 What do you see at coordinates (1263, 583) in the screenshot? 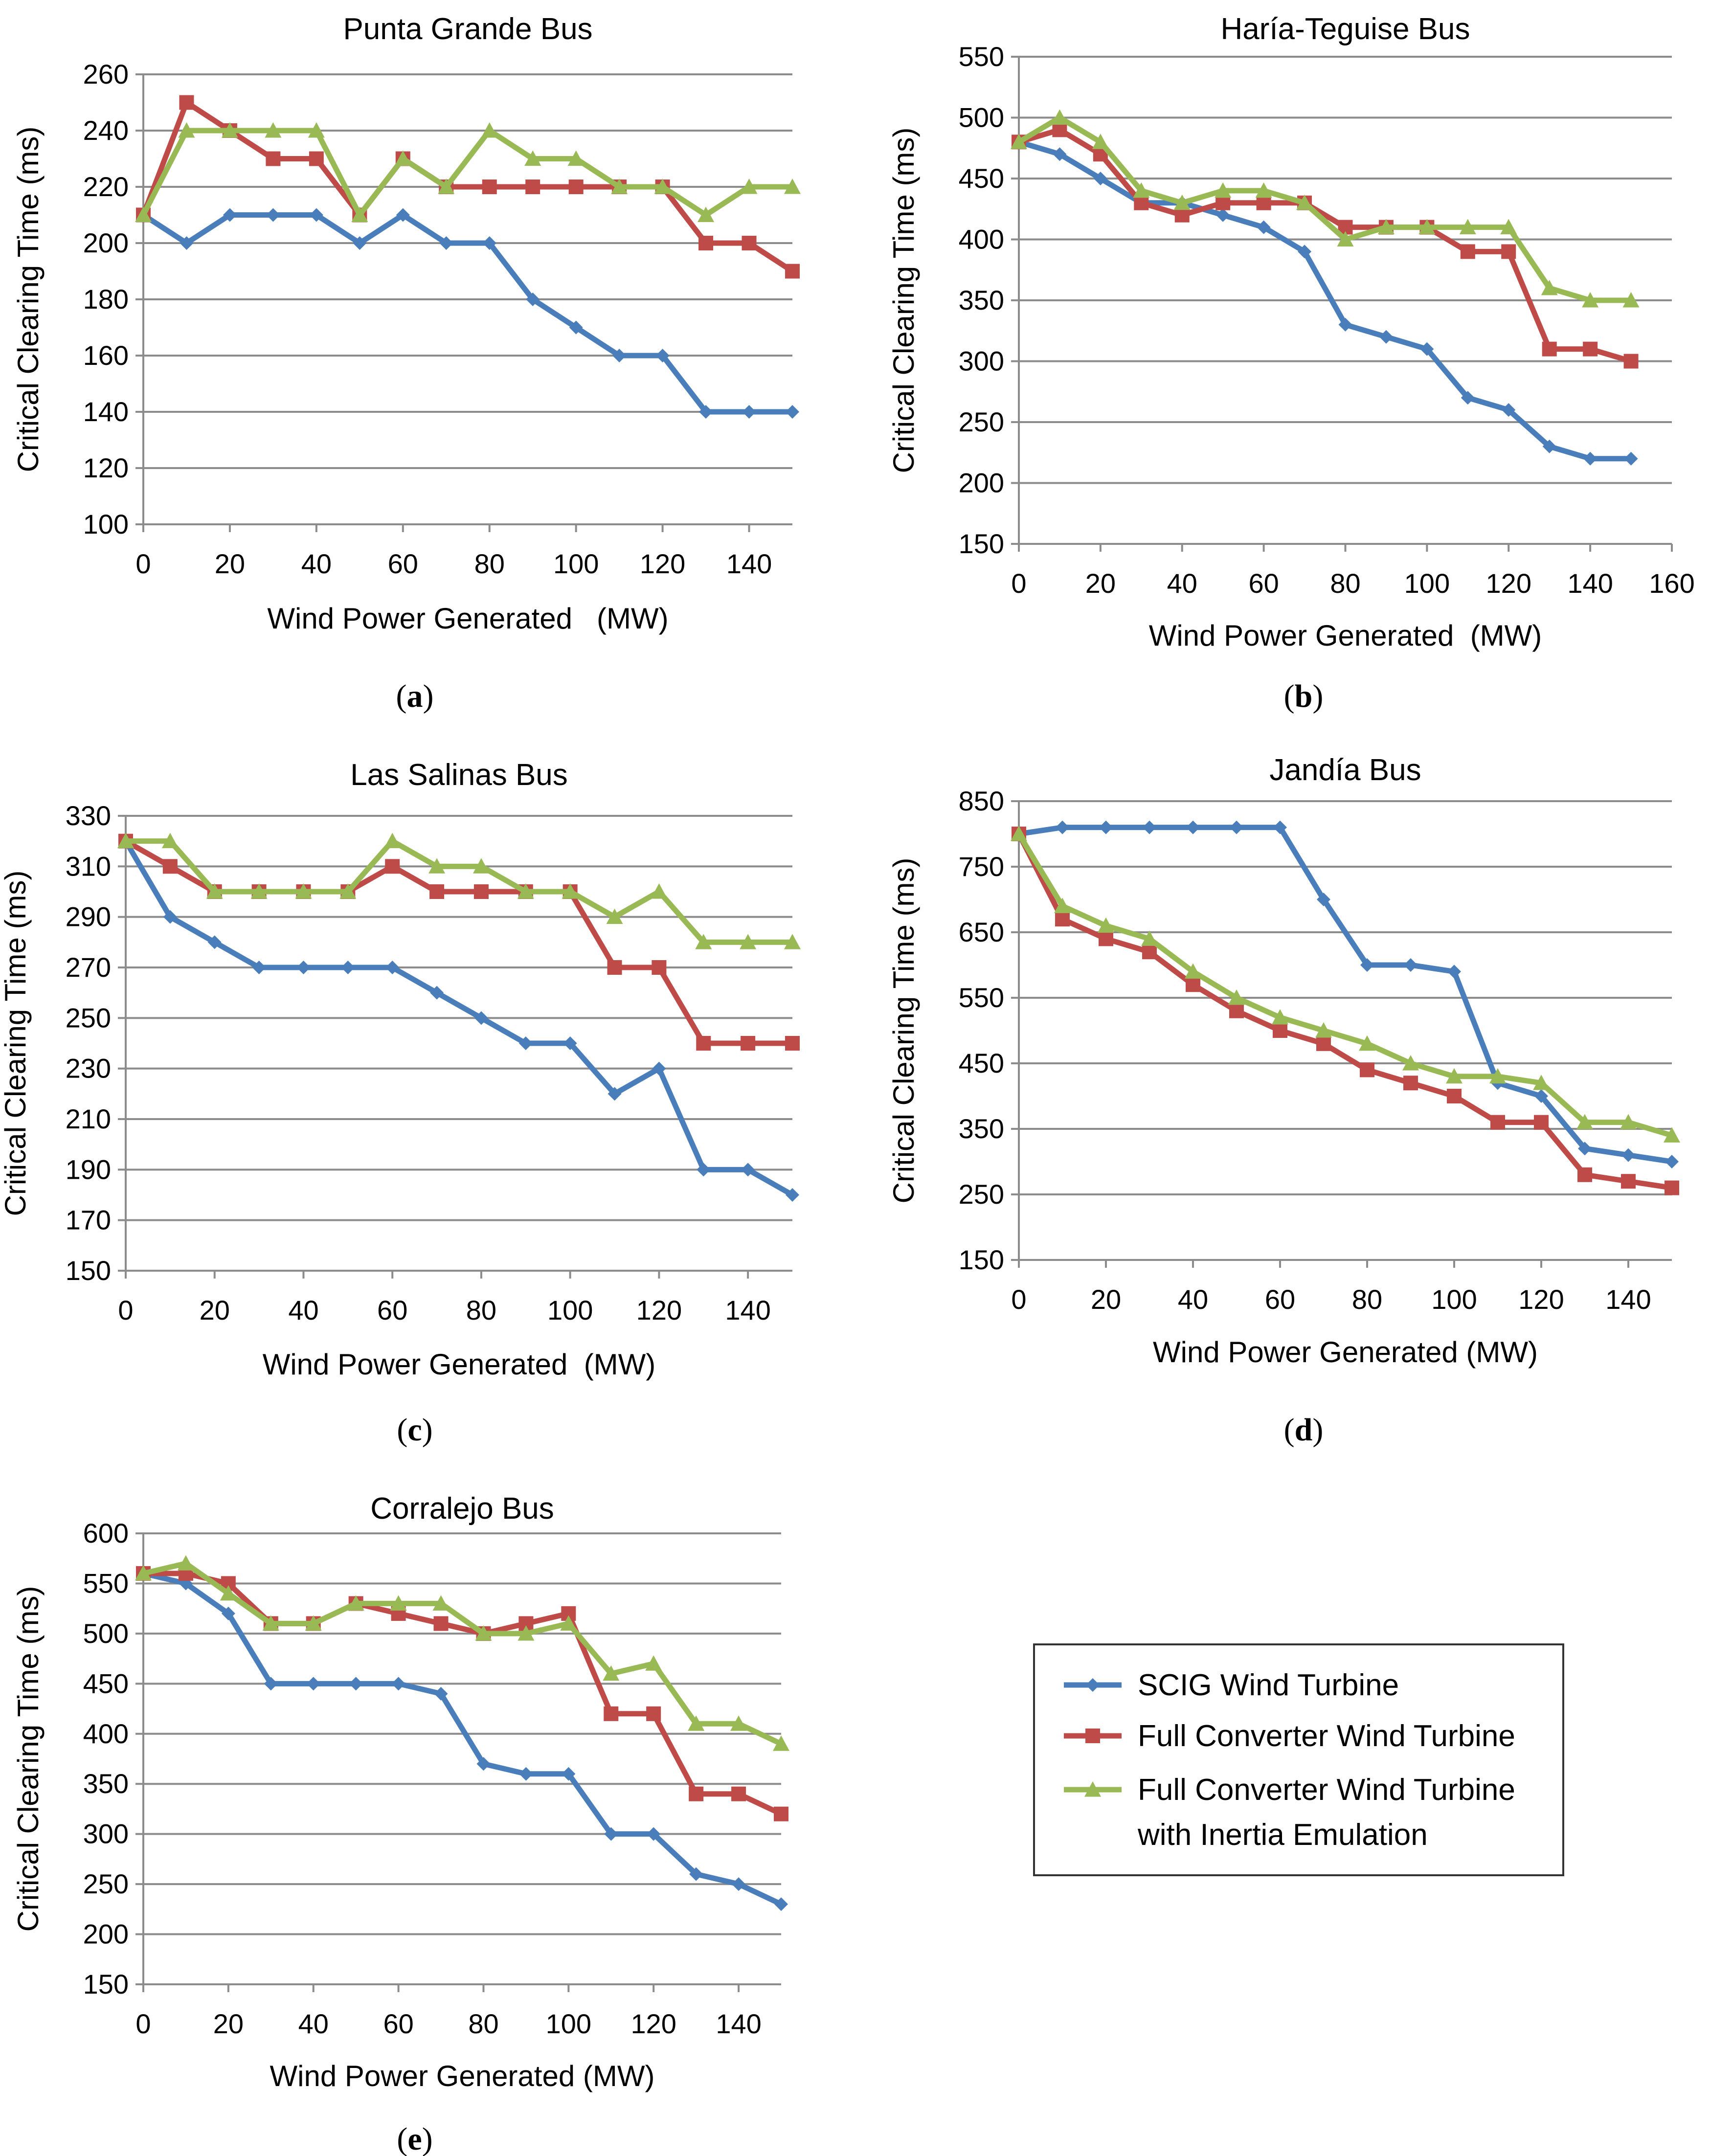
I see `x-tick-label: 60` at bounding box center [1263, 583].